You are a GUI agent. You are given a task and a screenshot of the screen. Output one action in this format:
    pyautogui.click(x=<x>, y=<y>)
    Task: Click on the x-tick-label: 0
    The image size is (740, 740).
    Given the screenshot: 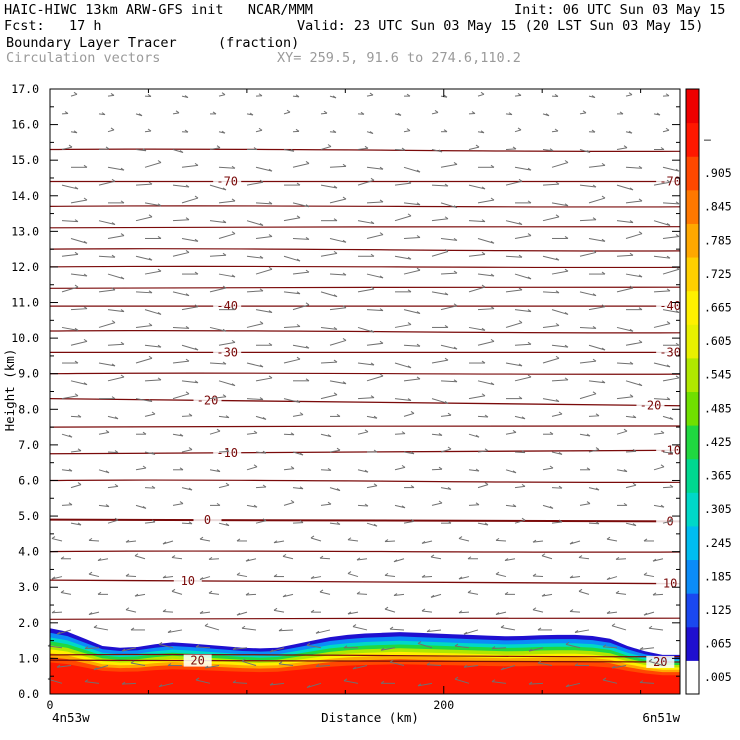 What is the action you would take?
    pyautogui.click(x=50, y=705)
    